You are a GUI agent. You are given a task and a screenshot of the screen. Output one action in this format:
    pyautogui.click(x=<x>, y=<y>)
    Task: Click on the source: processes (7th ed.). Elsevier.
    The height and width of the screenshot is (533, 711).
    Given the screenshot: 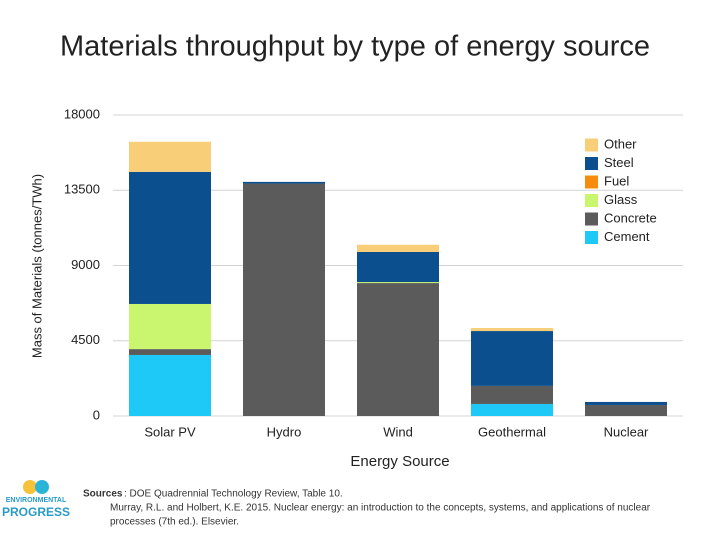 What is the action you would take?
    pyautogui.click(x=174, y=522)
    